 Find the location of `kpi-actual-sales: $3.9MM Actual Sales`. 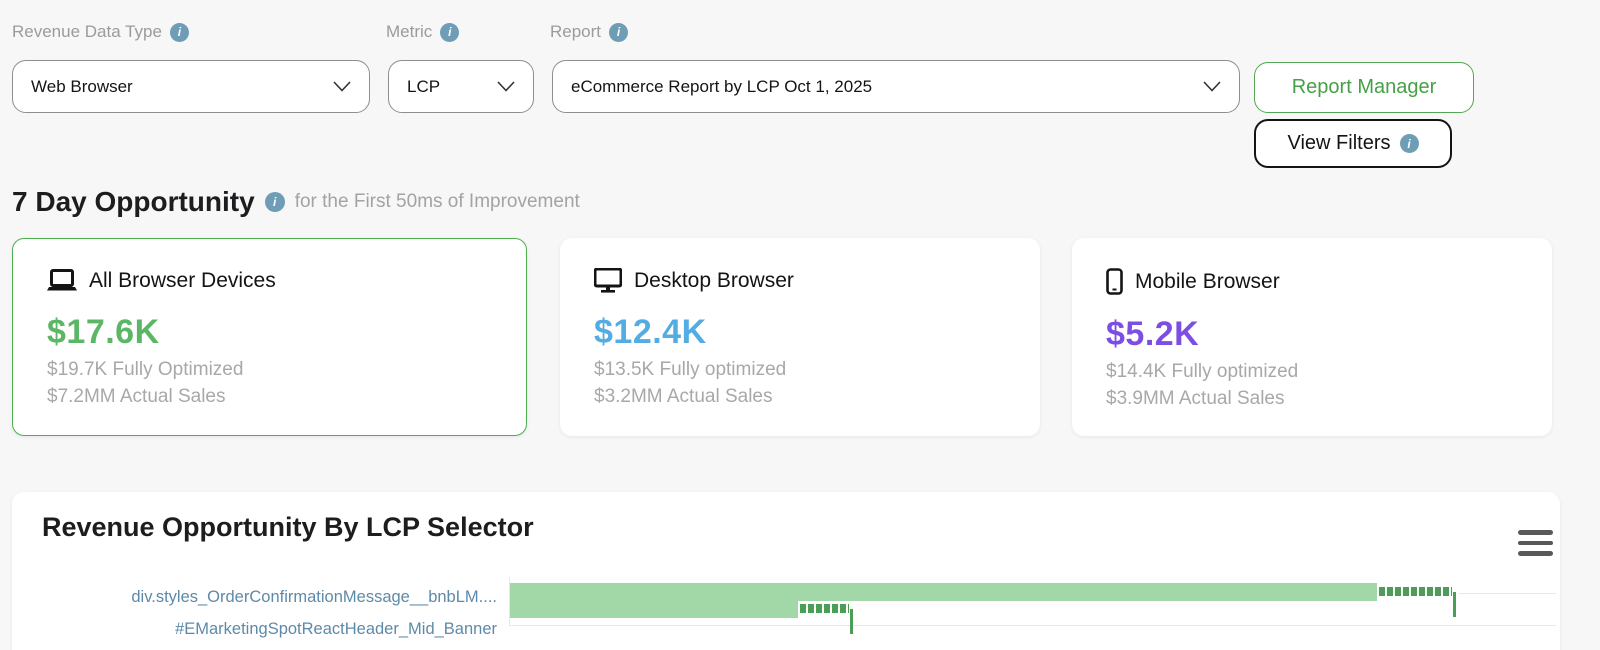

kpi-actual-sales: $3.9MM Actual Sales is located at coordinates (1195, 398).